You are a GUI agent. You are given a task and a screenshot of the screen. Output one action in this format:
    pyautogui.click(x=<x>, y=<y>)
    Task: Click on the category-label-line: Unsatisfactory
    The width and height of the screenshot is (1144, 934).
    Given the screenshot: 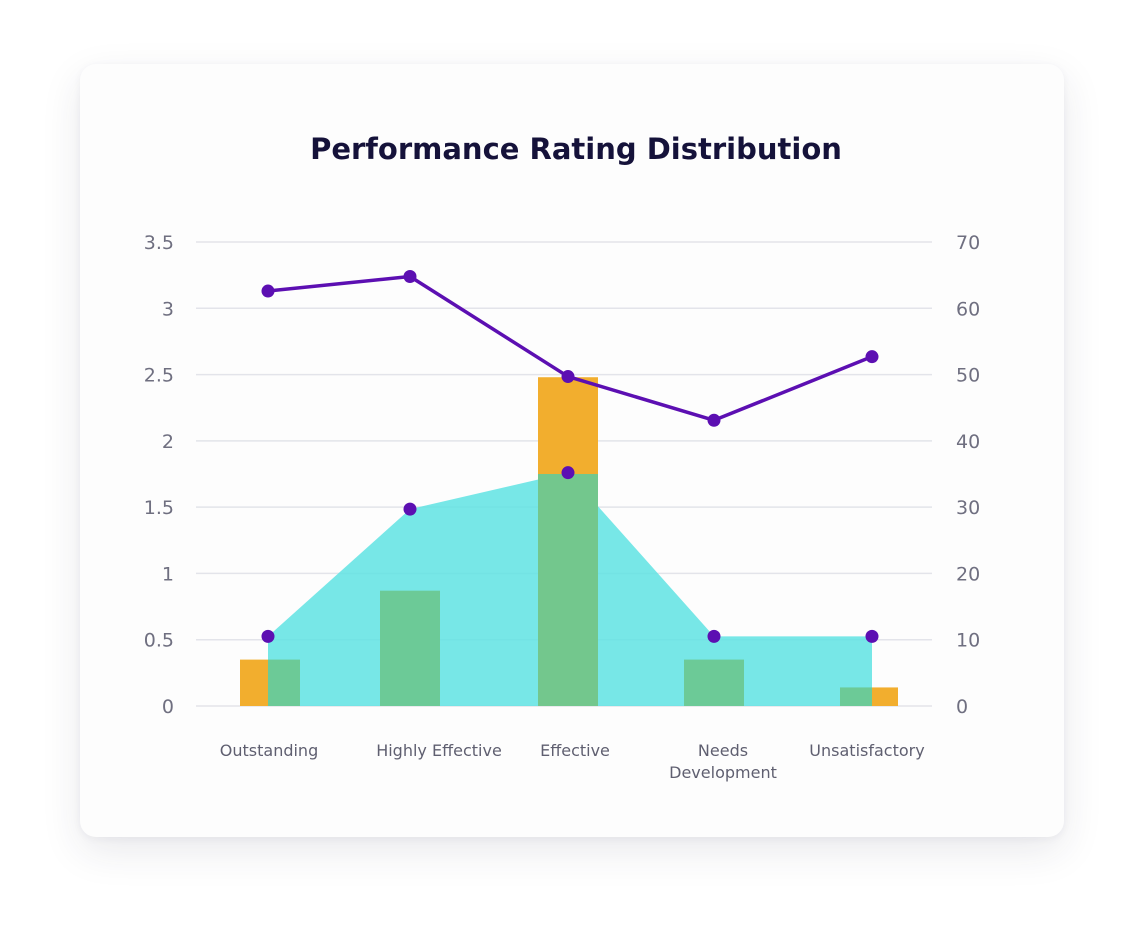 What is the action you would take?
    pyautogui.click(x=866, y=750)
    